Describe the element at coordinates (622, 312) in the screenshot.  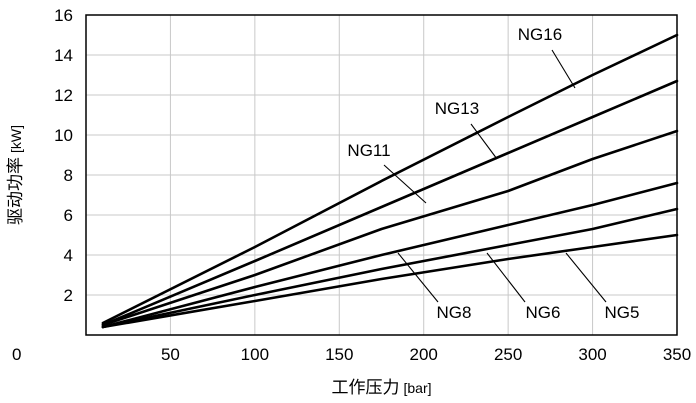
I see `series-label-ng5: NG5` at that location.